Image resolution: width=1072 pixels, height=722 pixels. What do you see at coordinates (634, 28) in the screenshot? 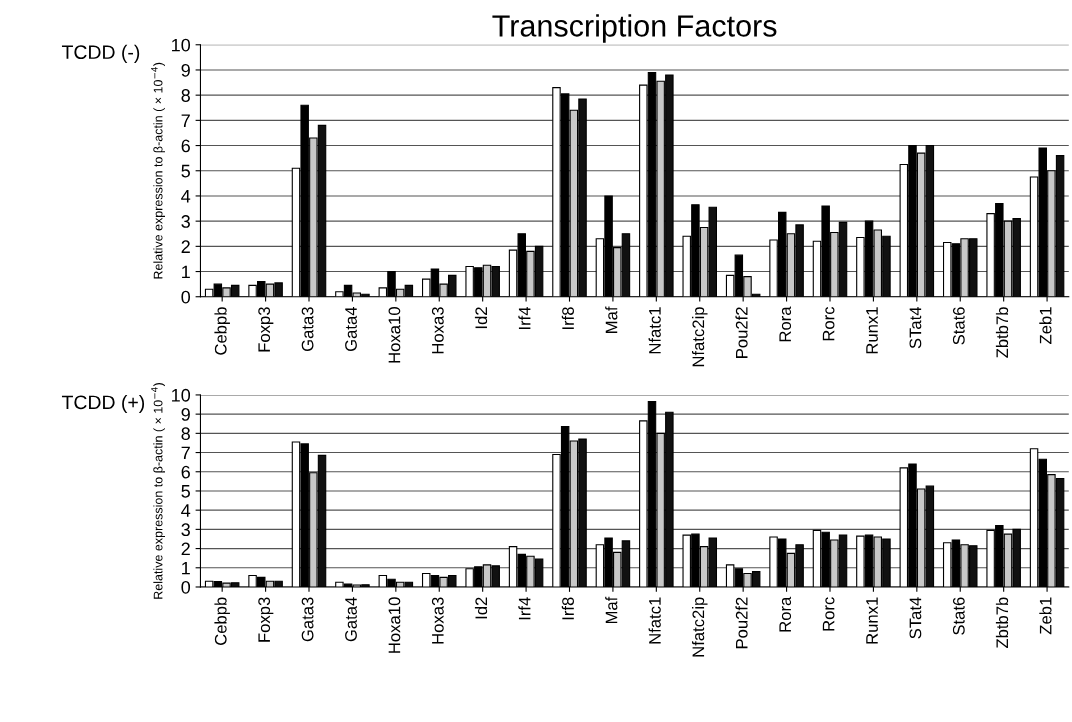
I see `chart-title: Transcription Factors` at bounding box center [634, 28].